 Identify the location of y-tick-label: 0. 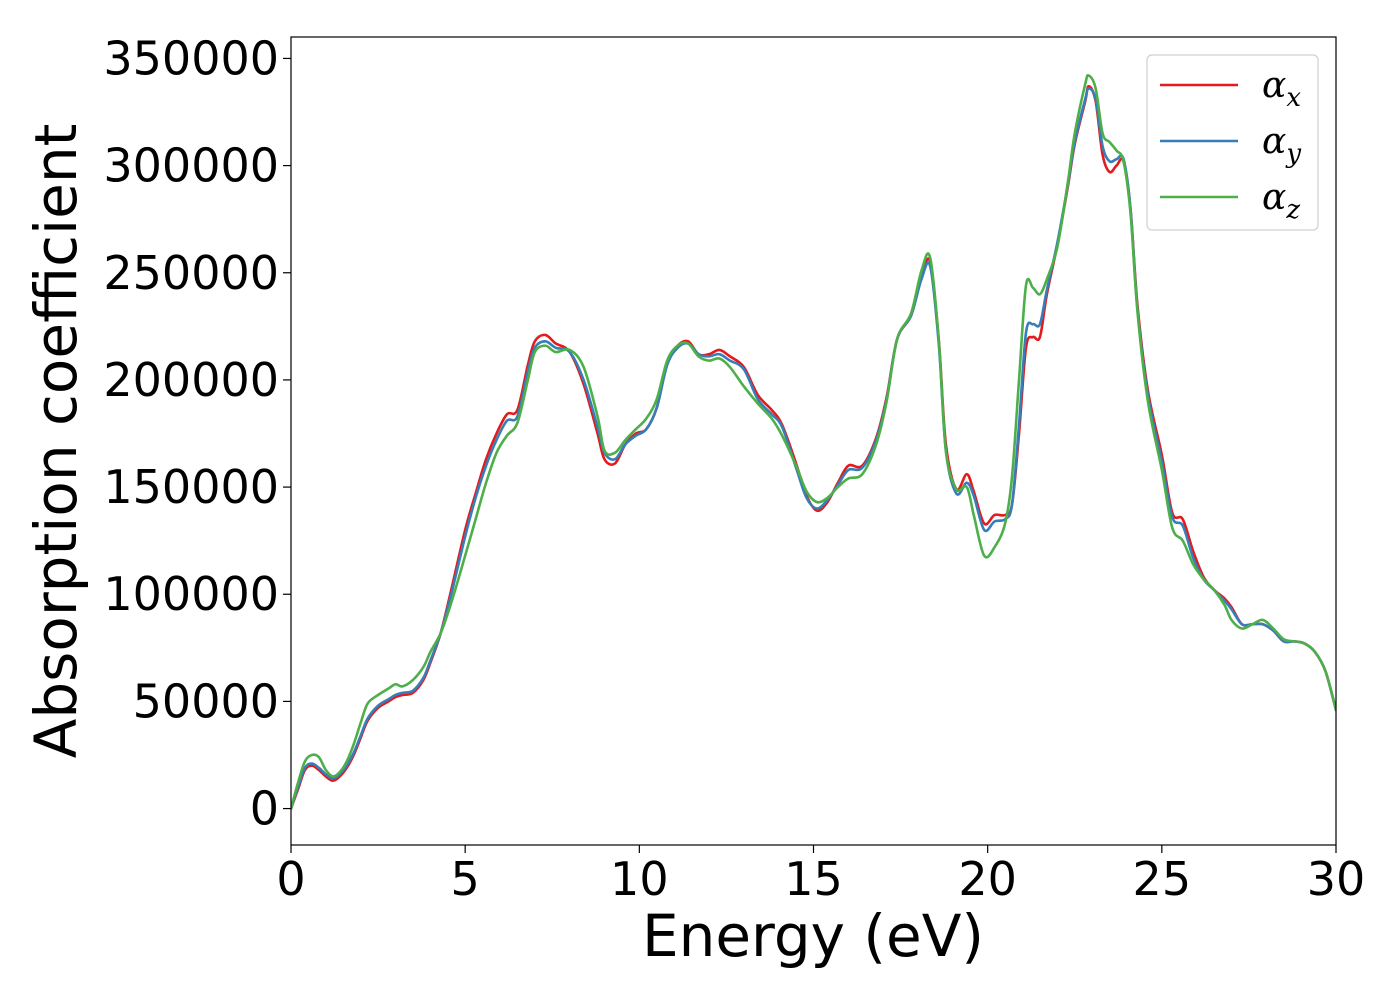
(264, 809).